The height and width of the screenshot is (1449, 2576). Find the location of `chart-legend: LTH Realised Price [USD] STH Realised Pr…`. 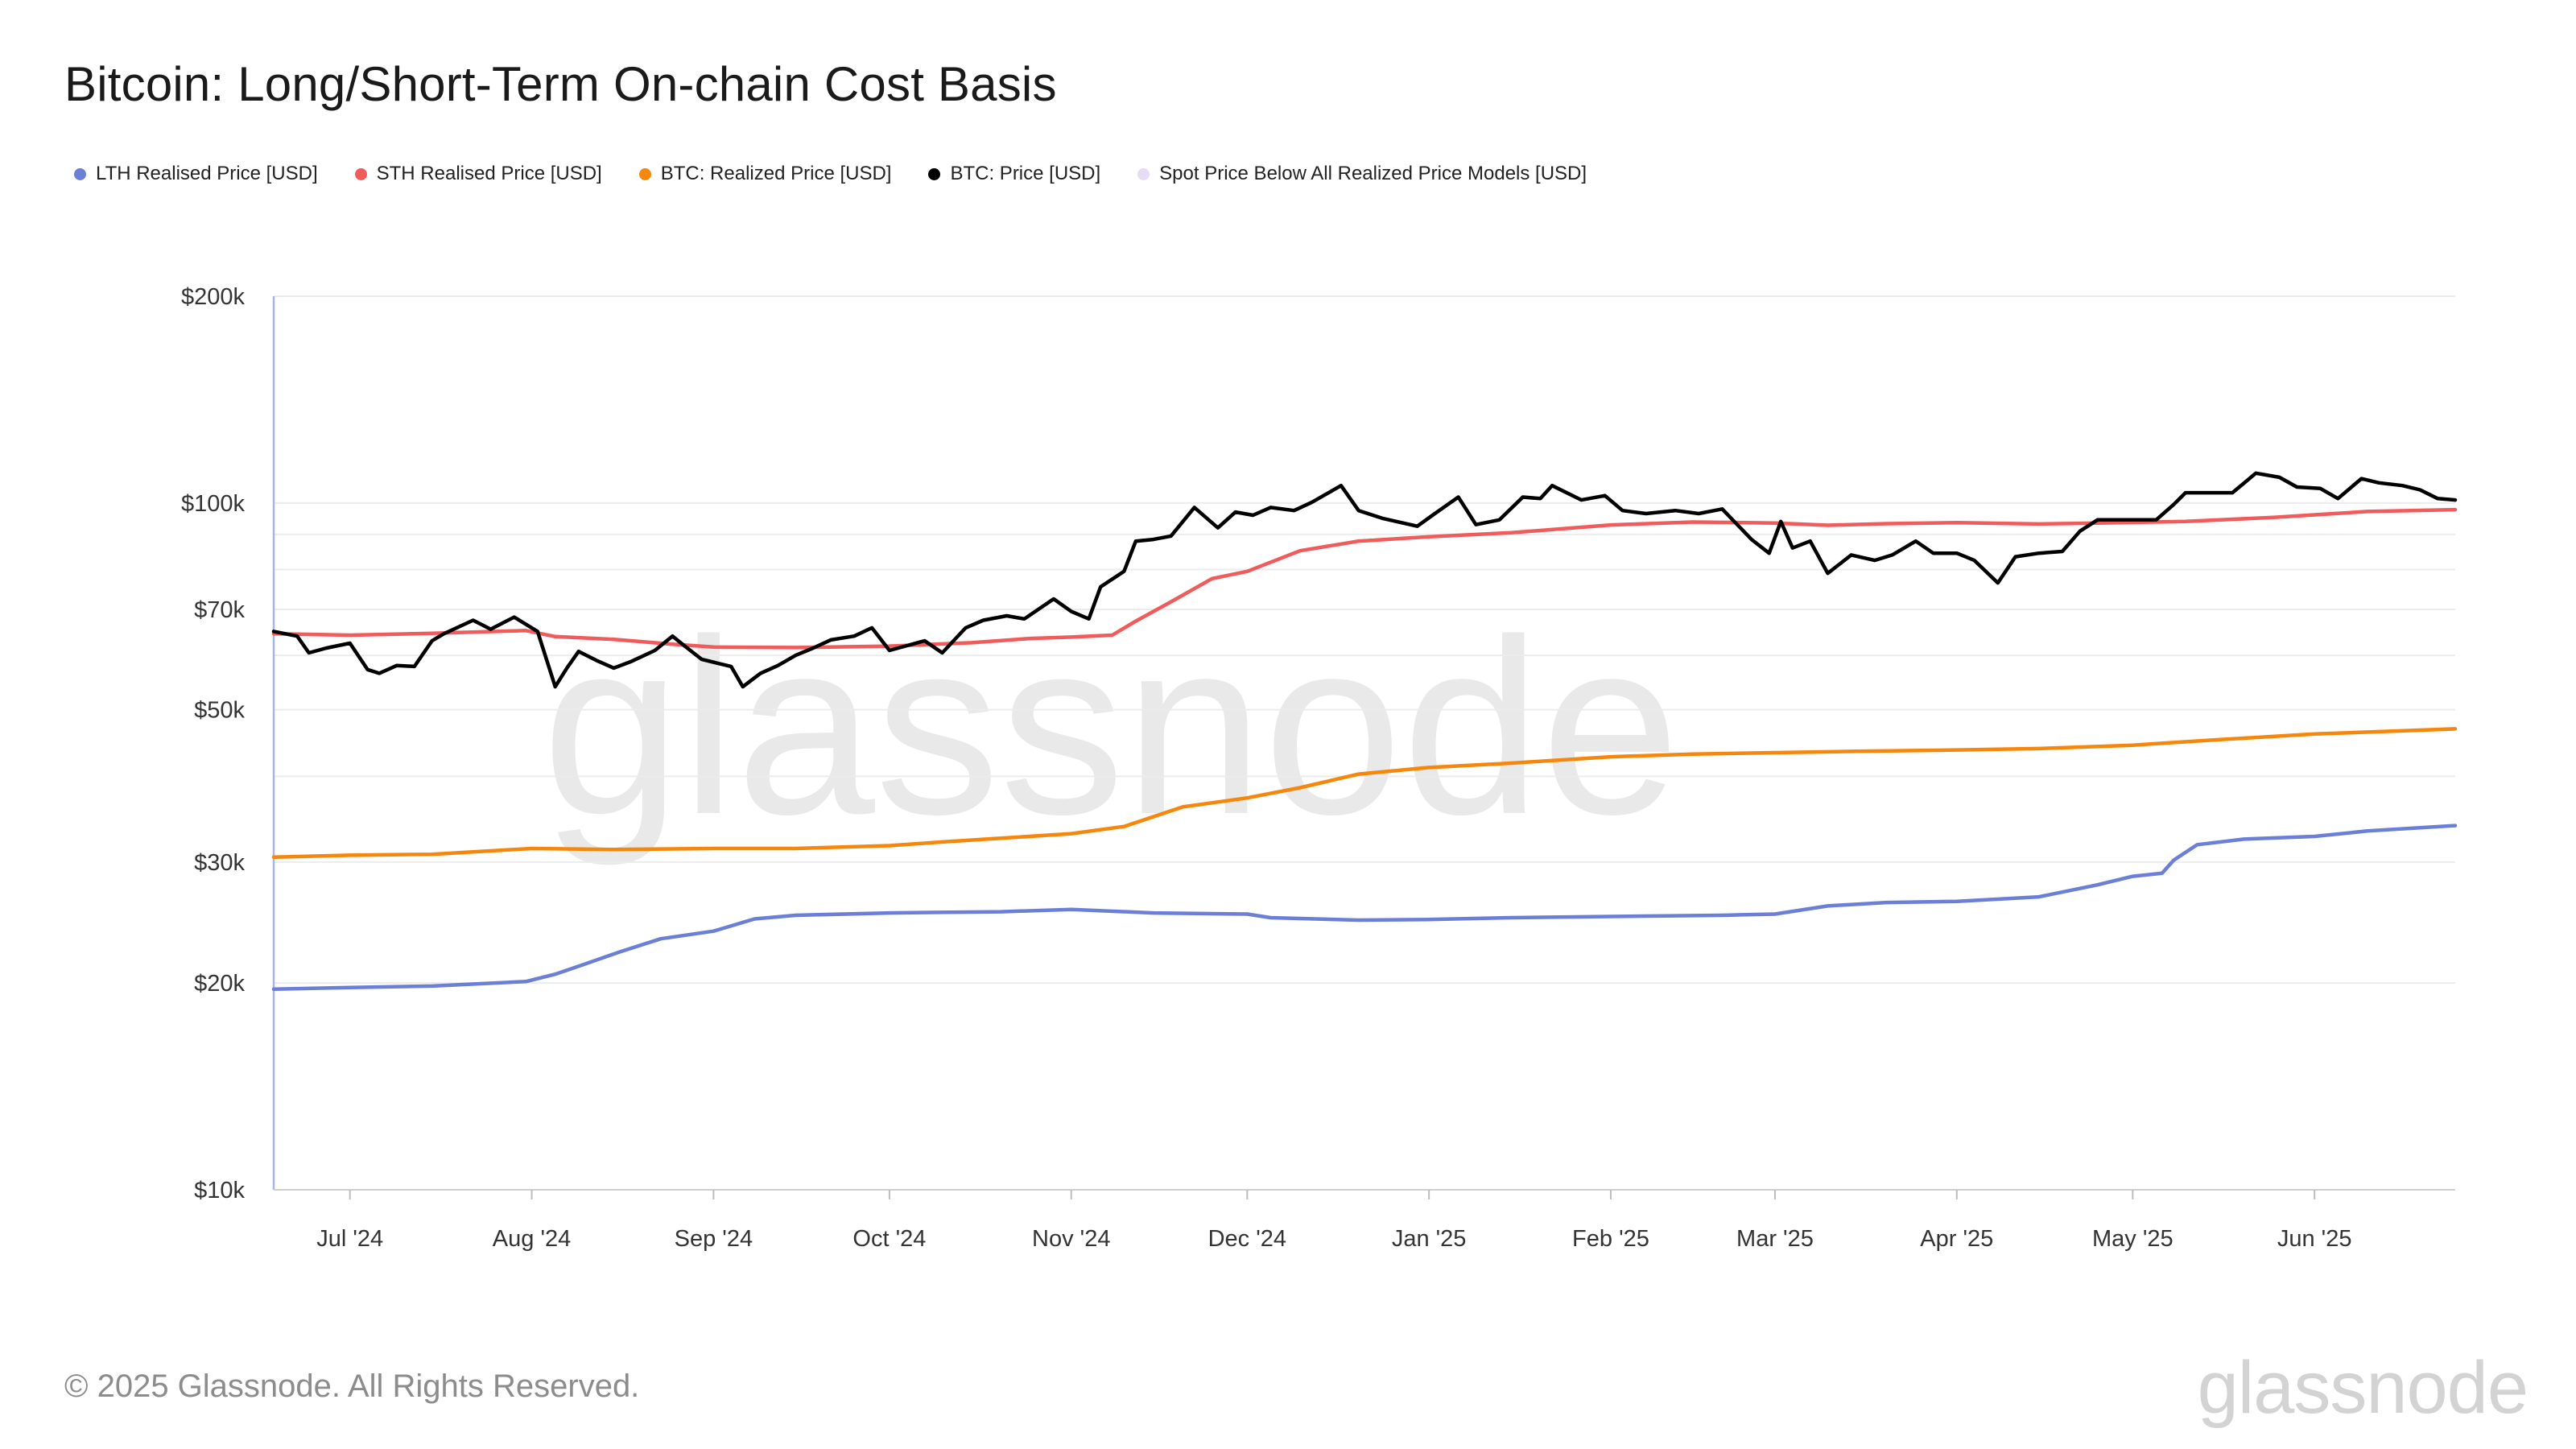

chart-legend: LTH Realised Price [USD] STH Realised Pr… is located at coordinates (830, 174).